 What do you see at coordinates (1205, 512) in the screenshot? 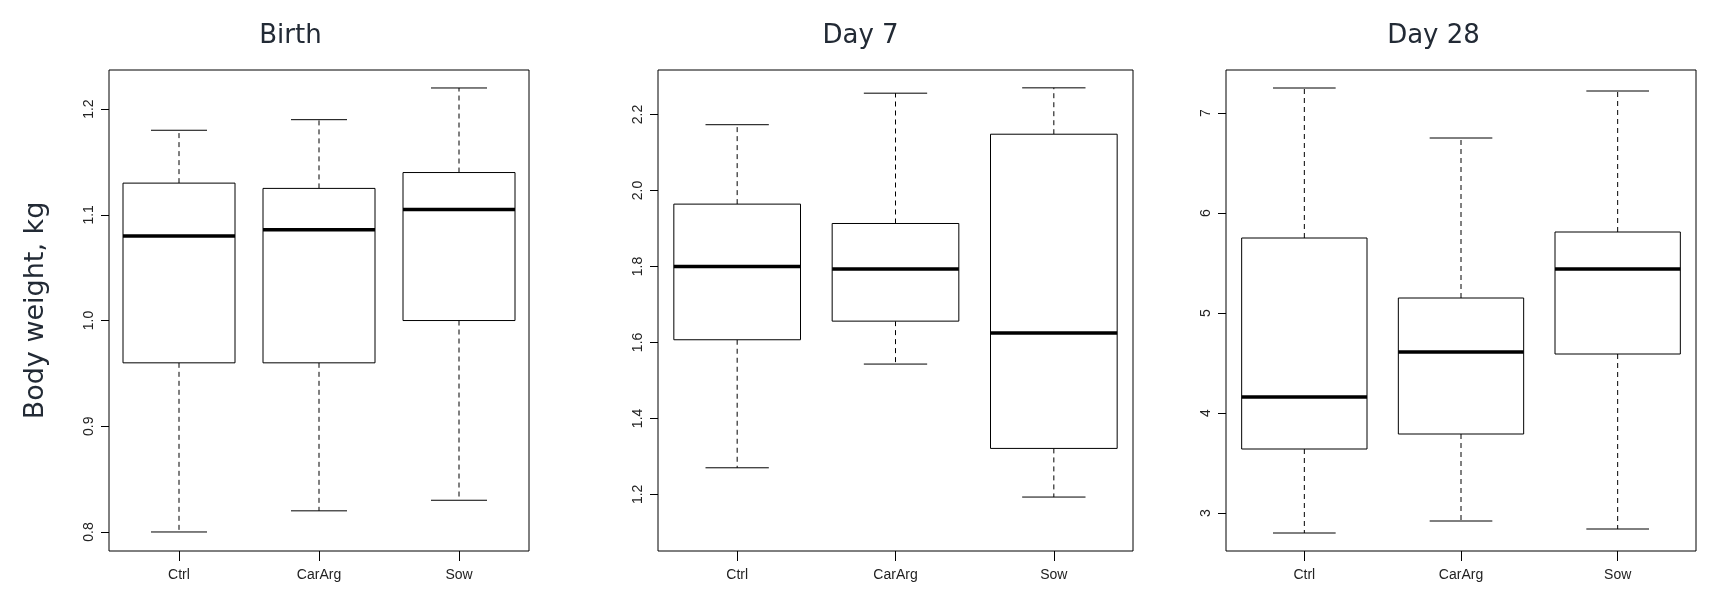
I see `y-tick-label: 3` at bounding box center [1205, 512].